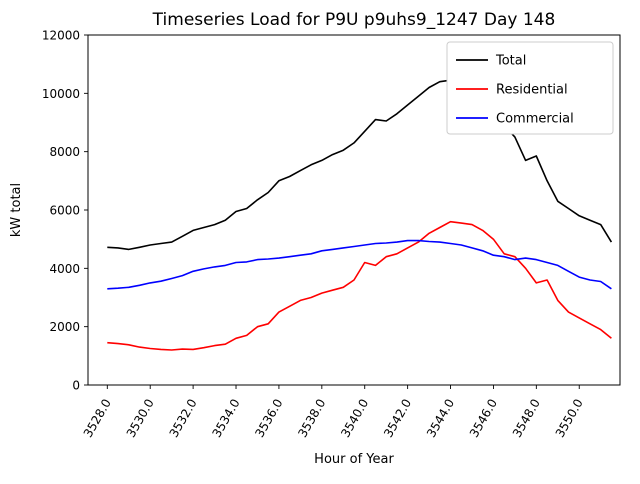  Describe the element at coordinates (183, 418) in the screenshot. I see `x-tick-label: 3532.0` at that location.